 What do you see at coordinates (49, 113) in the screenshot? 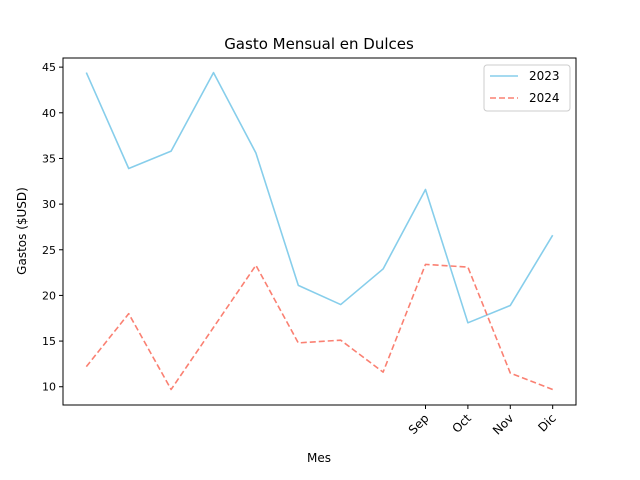
I see `y-tick-label: 40` at bounding box center [49, 113].